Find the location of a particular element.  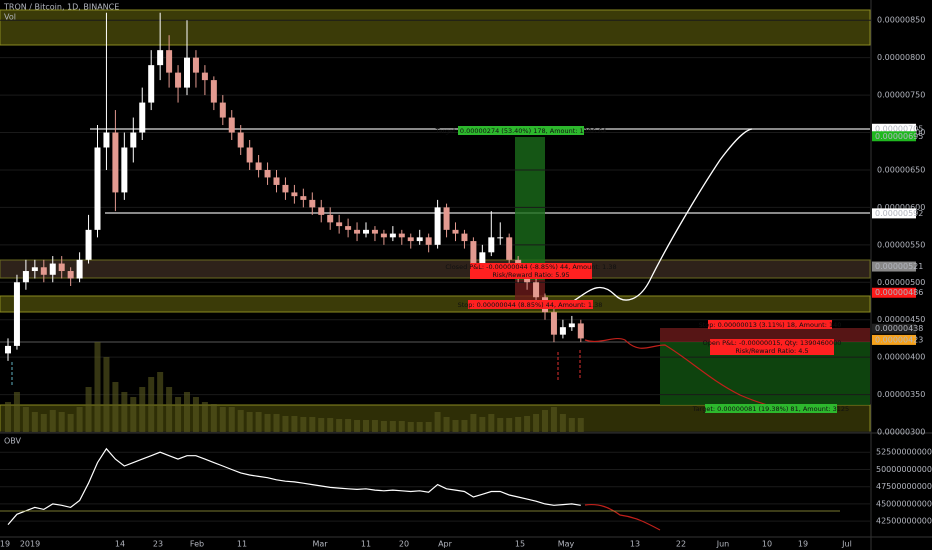

y-tick-label: 0.00000850 is located at coordinates (901, 20).